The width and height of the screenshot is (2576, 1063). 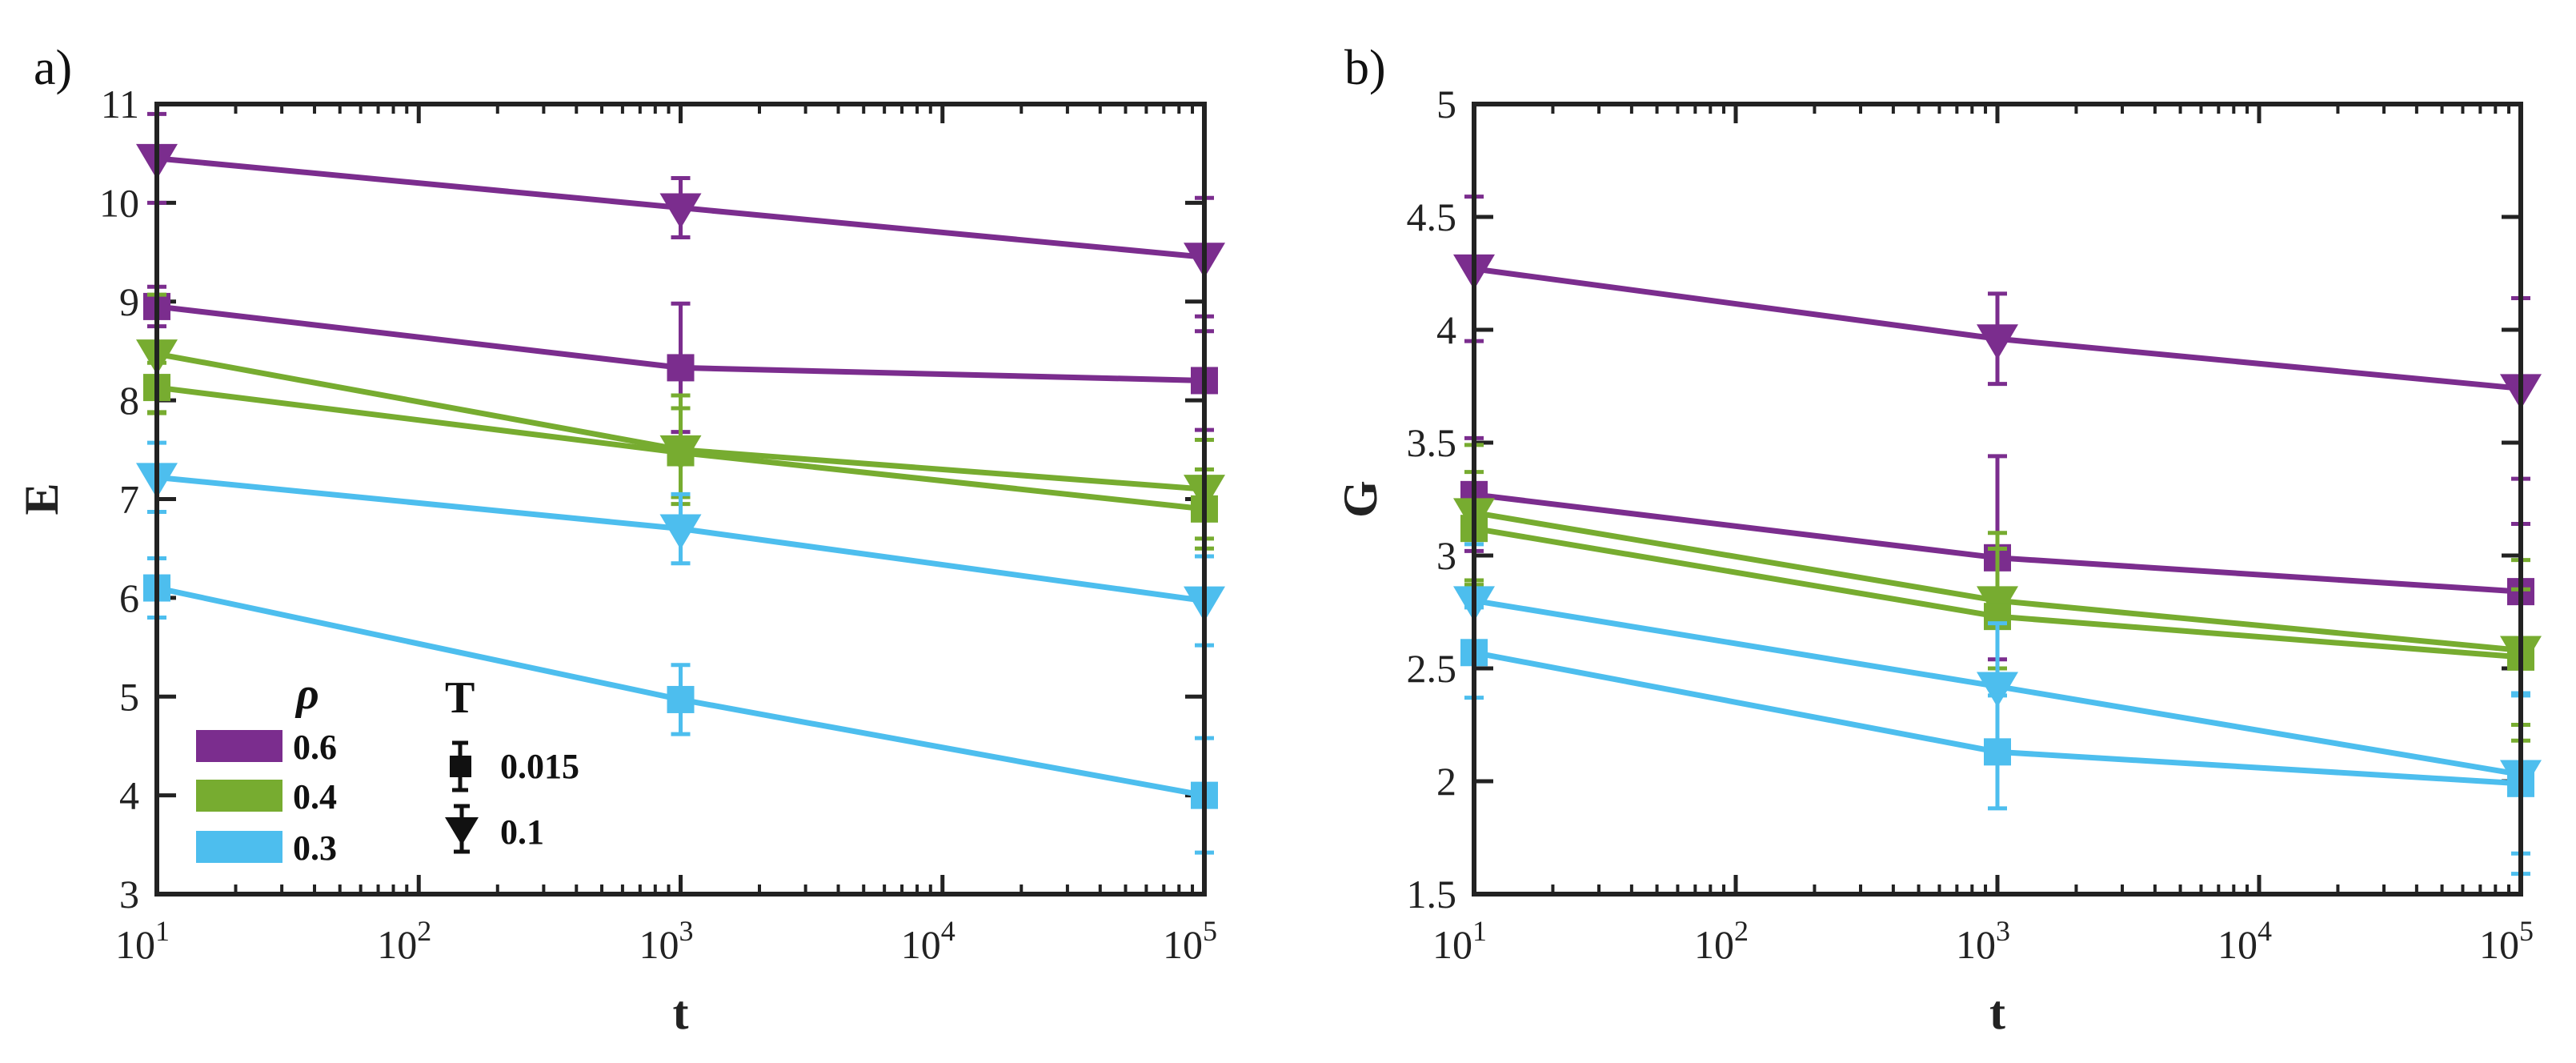 What do you see at coordinates (306, 694) in the screenshot?
I see `legend-rho-title: ρ` at bounding box center [306, 694].